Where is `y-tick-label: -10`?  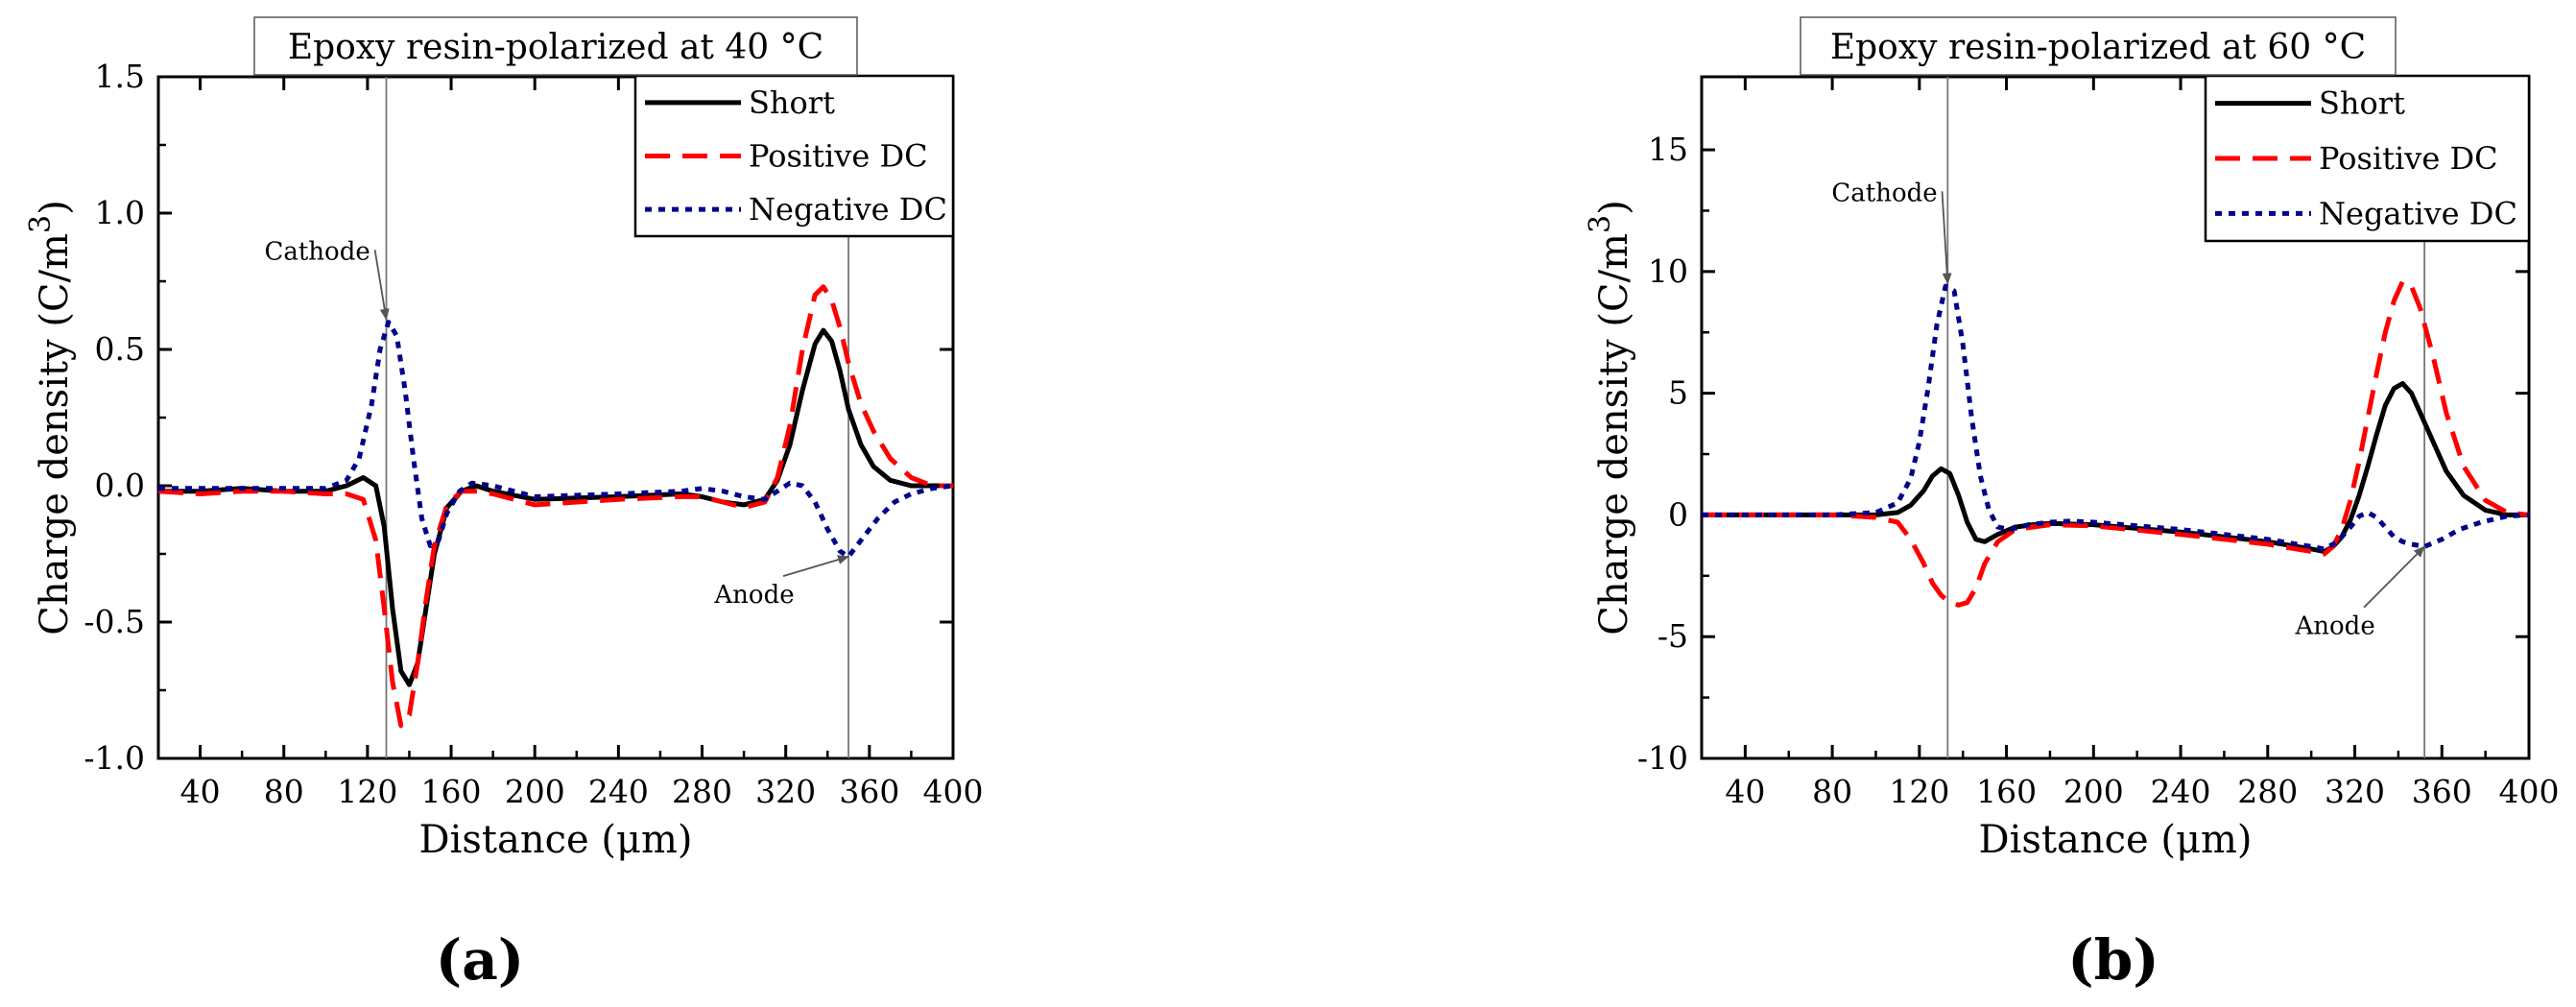 y-tick-label: -10 is located at coordinates (1662, 758).